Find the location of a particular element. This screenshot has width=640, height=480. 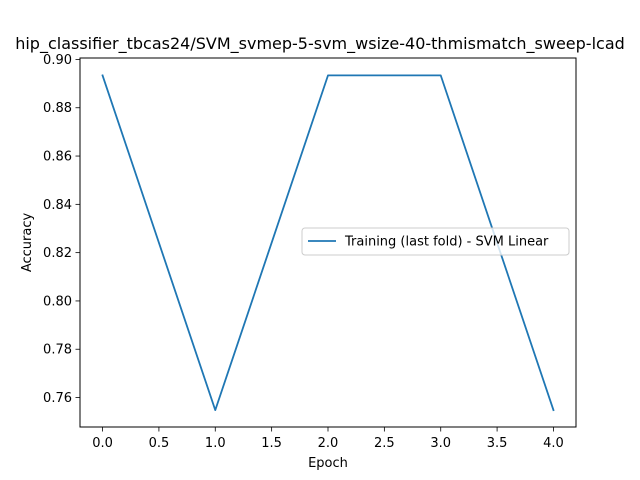

x-axis: 0.0 0.5 1.0 1.5 2.0 2.5 3.0 3.5 4.0 is located at coordinates (328, 439).